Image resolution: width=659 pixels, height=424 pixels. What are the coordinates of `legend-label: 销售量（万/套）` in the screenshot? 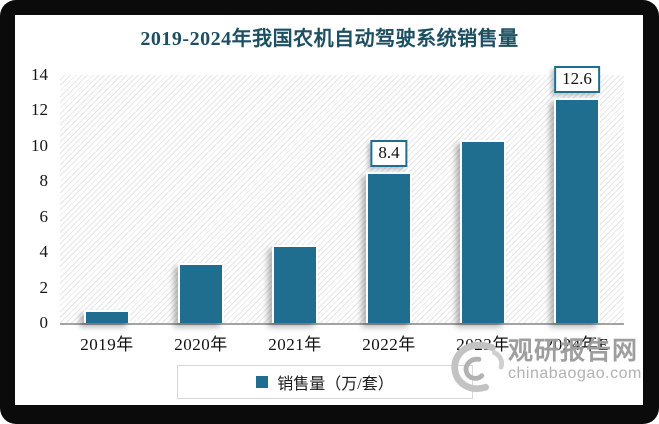 It's located at (335, 384).